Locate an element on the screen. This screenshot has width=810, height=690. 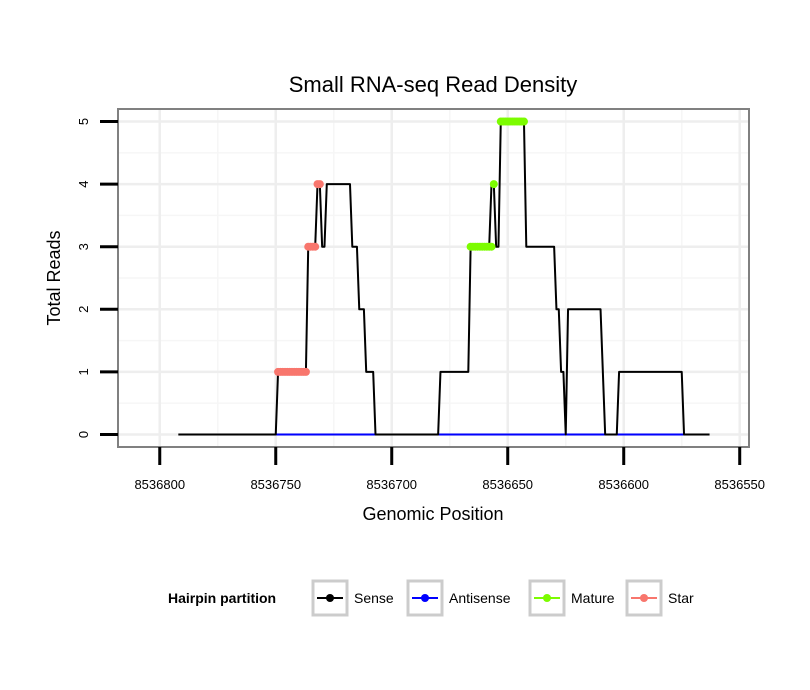
legend-label: Star is located at coordinates (681, 598).